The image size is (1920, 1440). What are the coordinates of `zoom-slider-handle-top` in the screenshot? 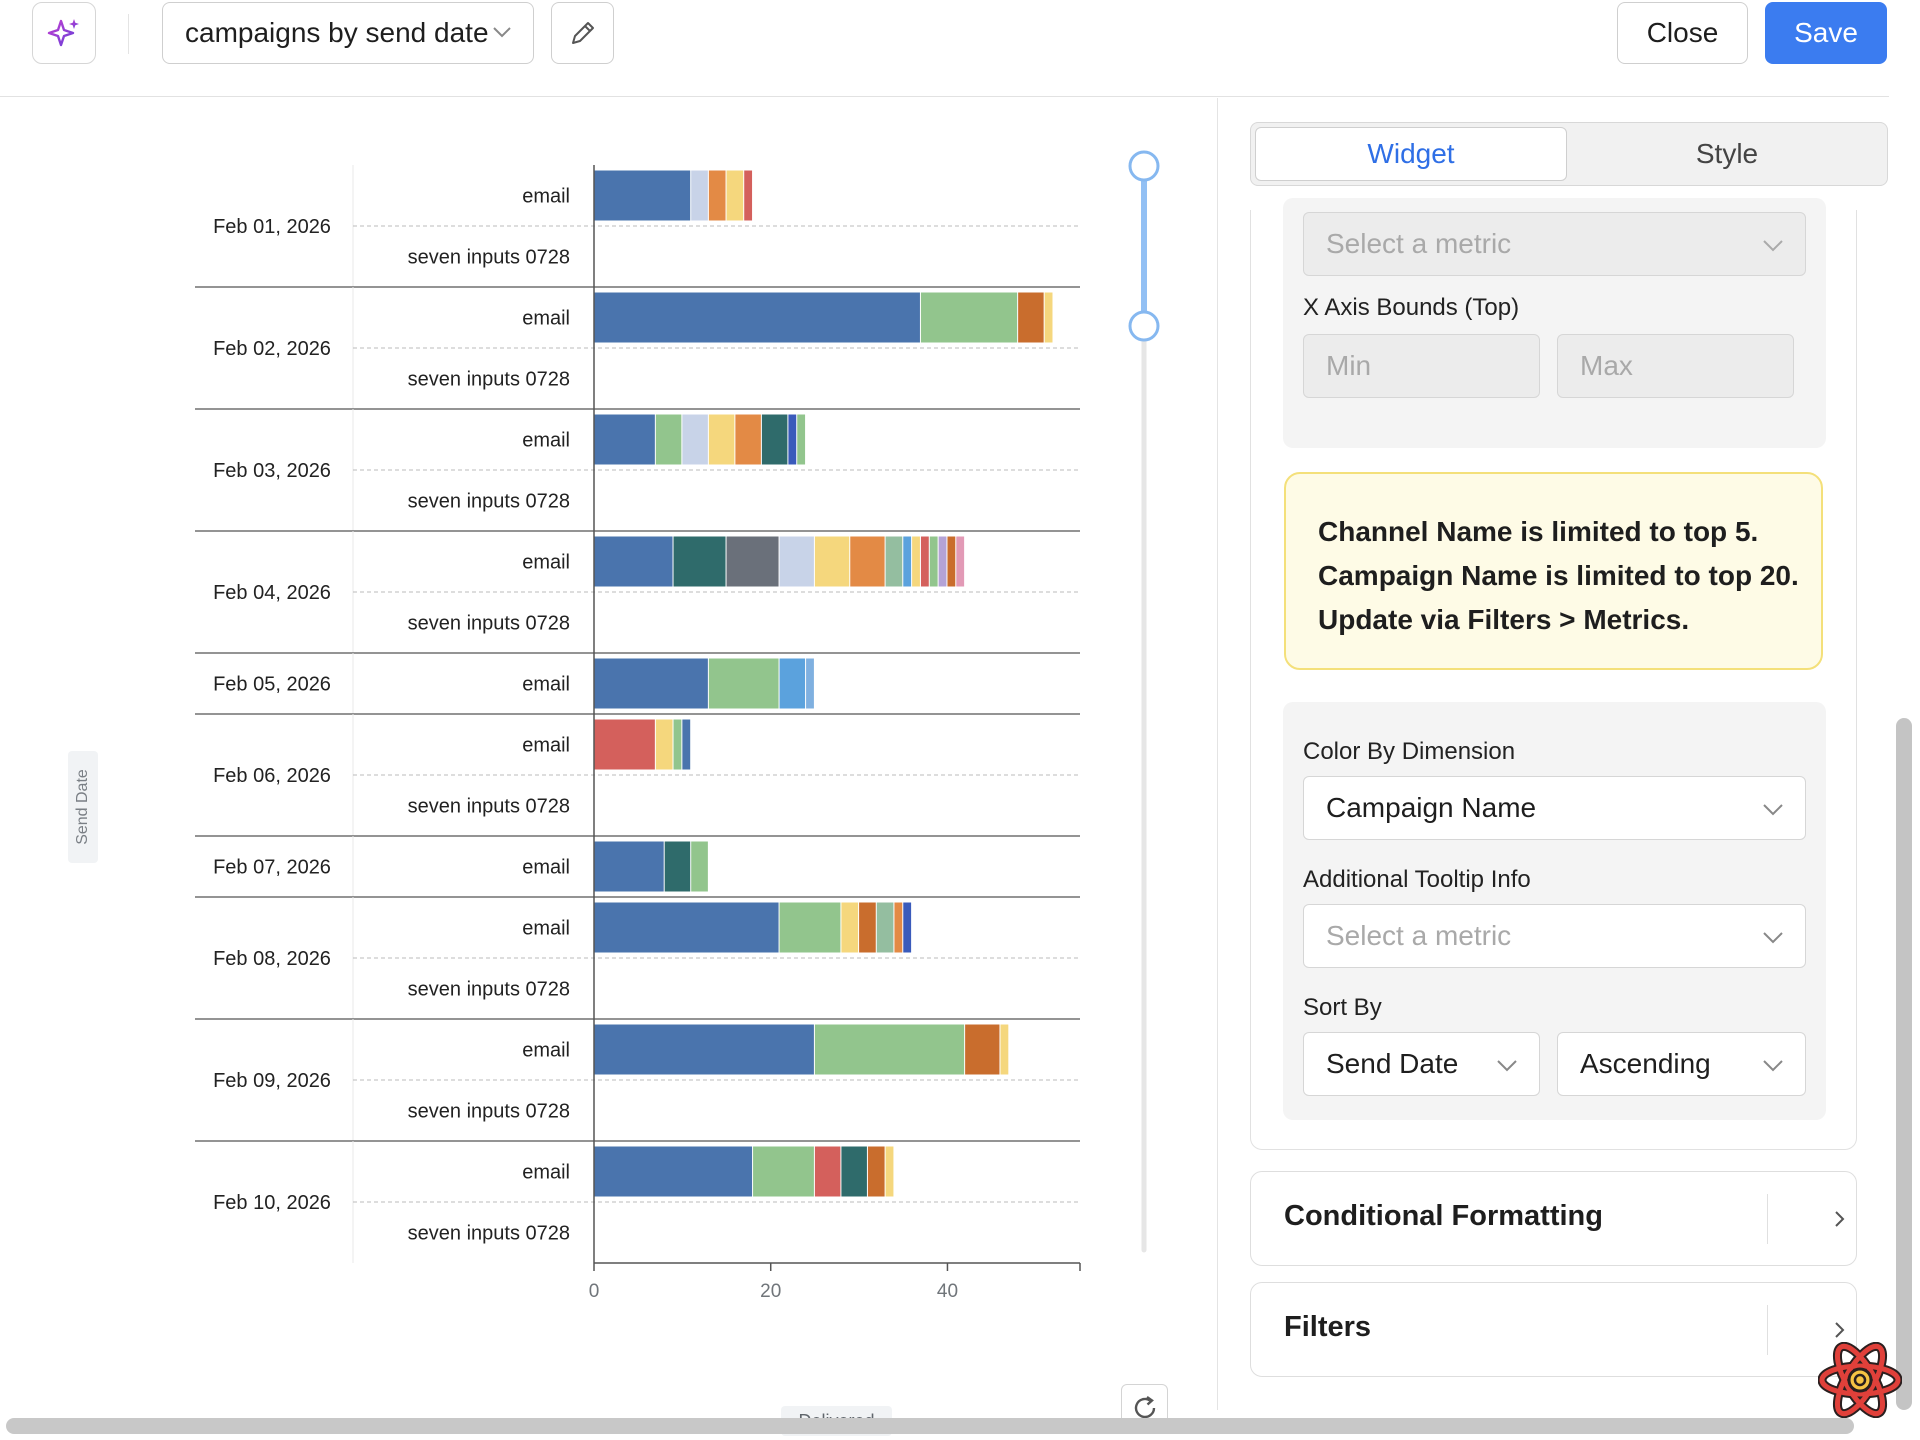 It's located at (1144, 166).